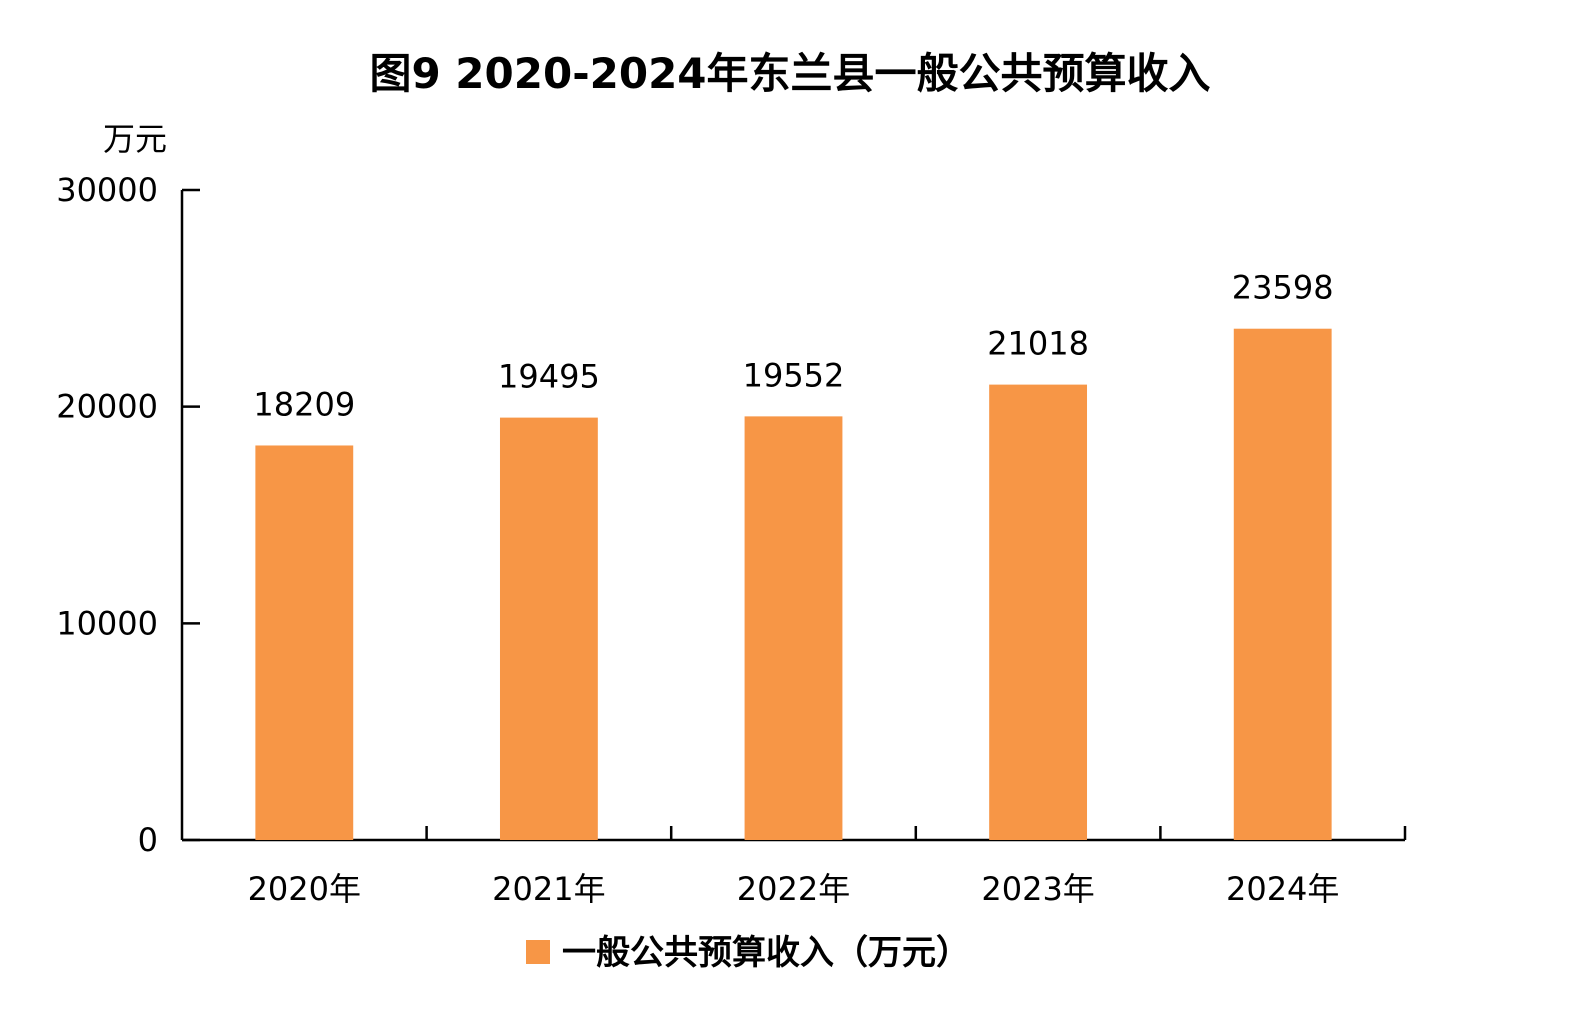 The image size is (1579, 1022). Describe the element at coordinates (793, 346) in the screenshot. I see `value-labels: 18209 19495 19552 21018 23598` at that location.